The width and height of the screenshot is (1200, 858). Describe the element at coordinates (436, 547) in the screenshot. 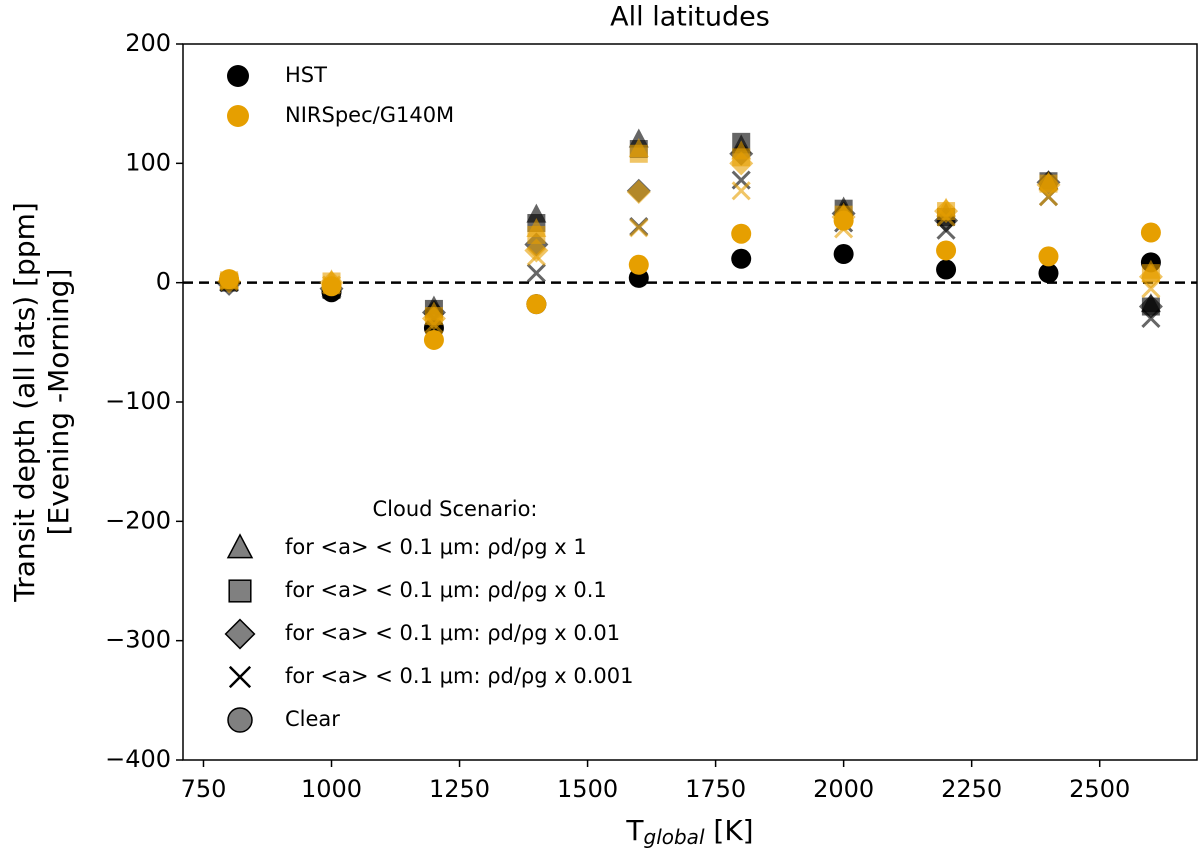

I see `legend-label: for <a> < 0.1 μm: ρd/ρg x 1` at that location.